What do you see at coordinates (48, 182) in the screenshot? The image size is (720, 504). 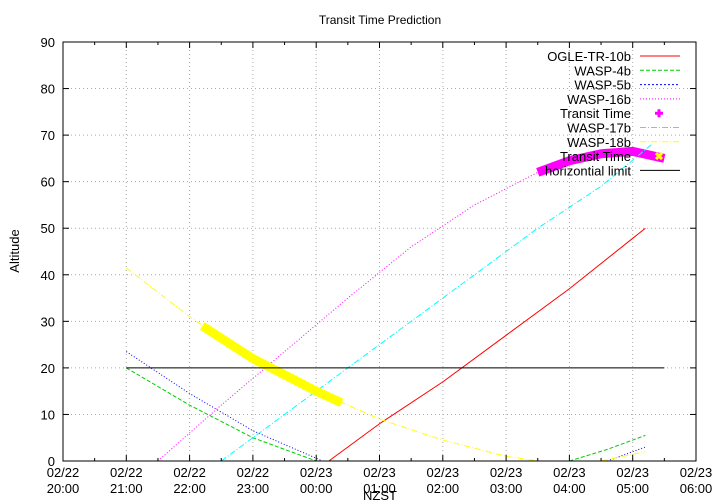 I see `y-tick-label: 60` at bounding box center [48, 182].